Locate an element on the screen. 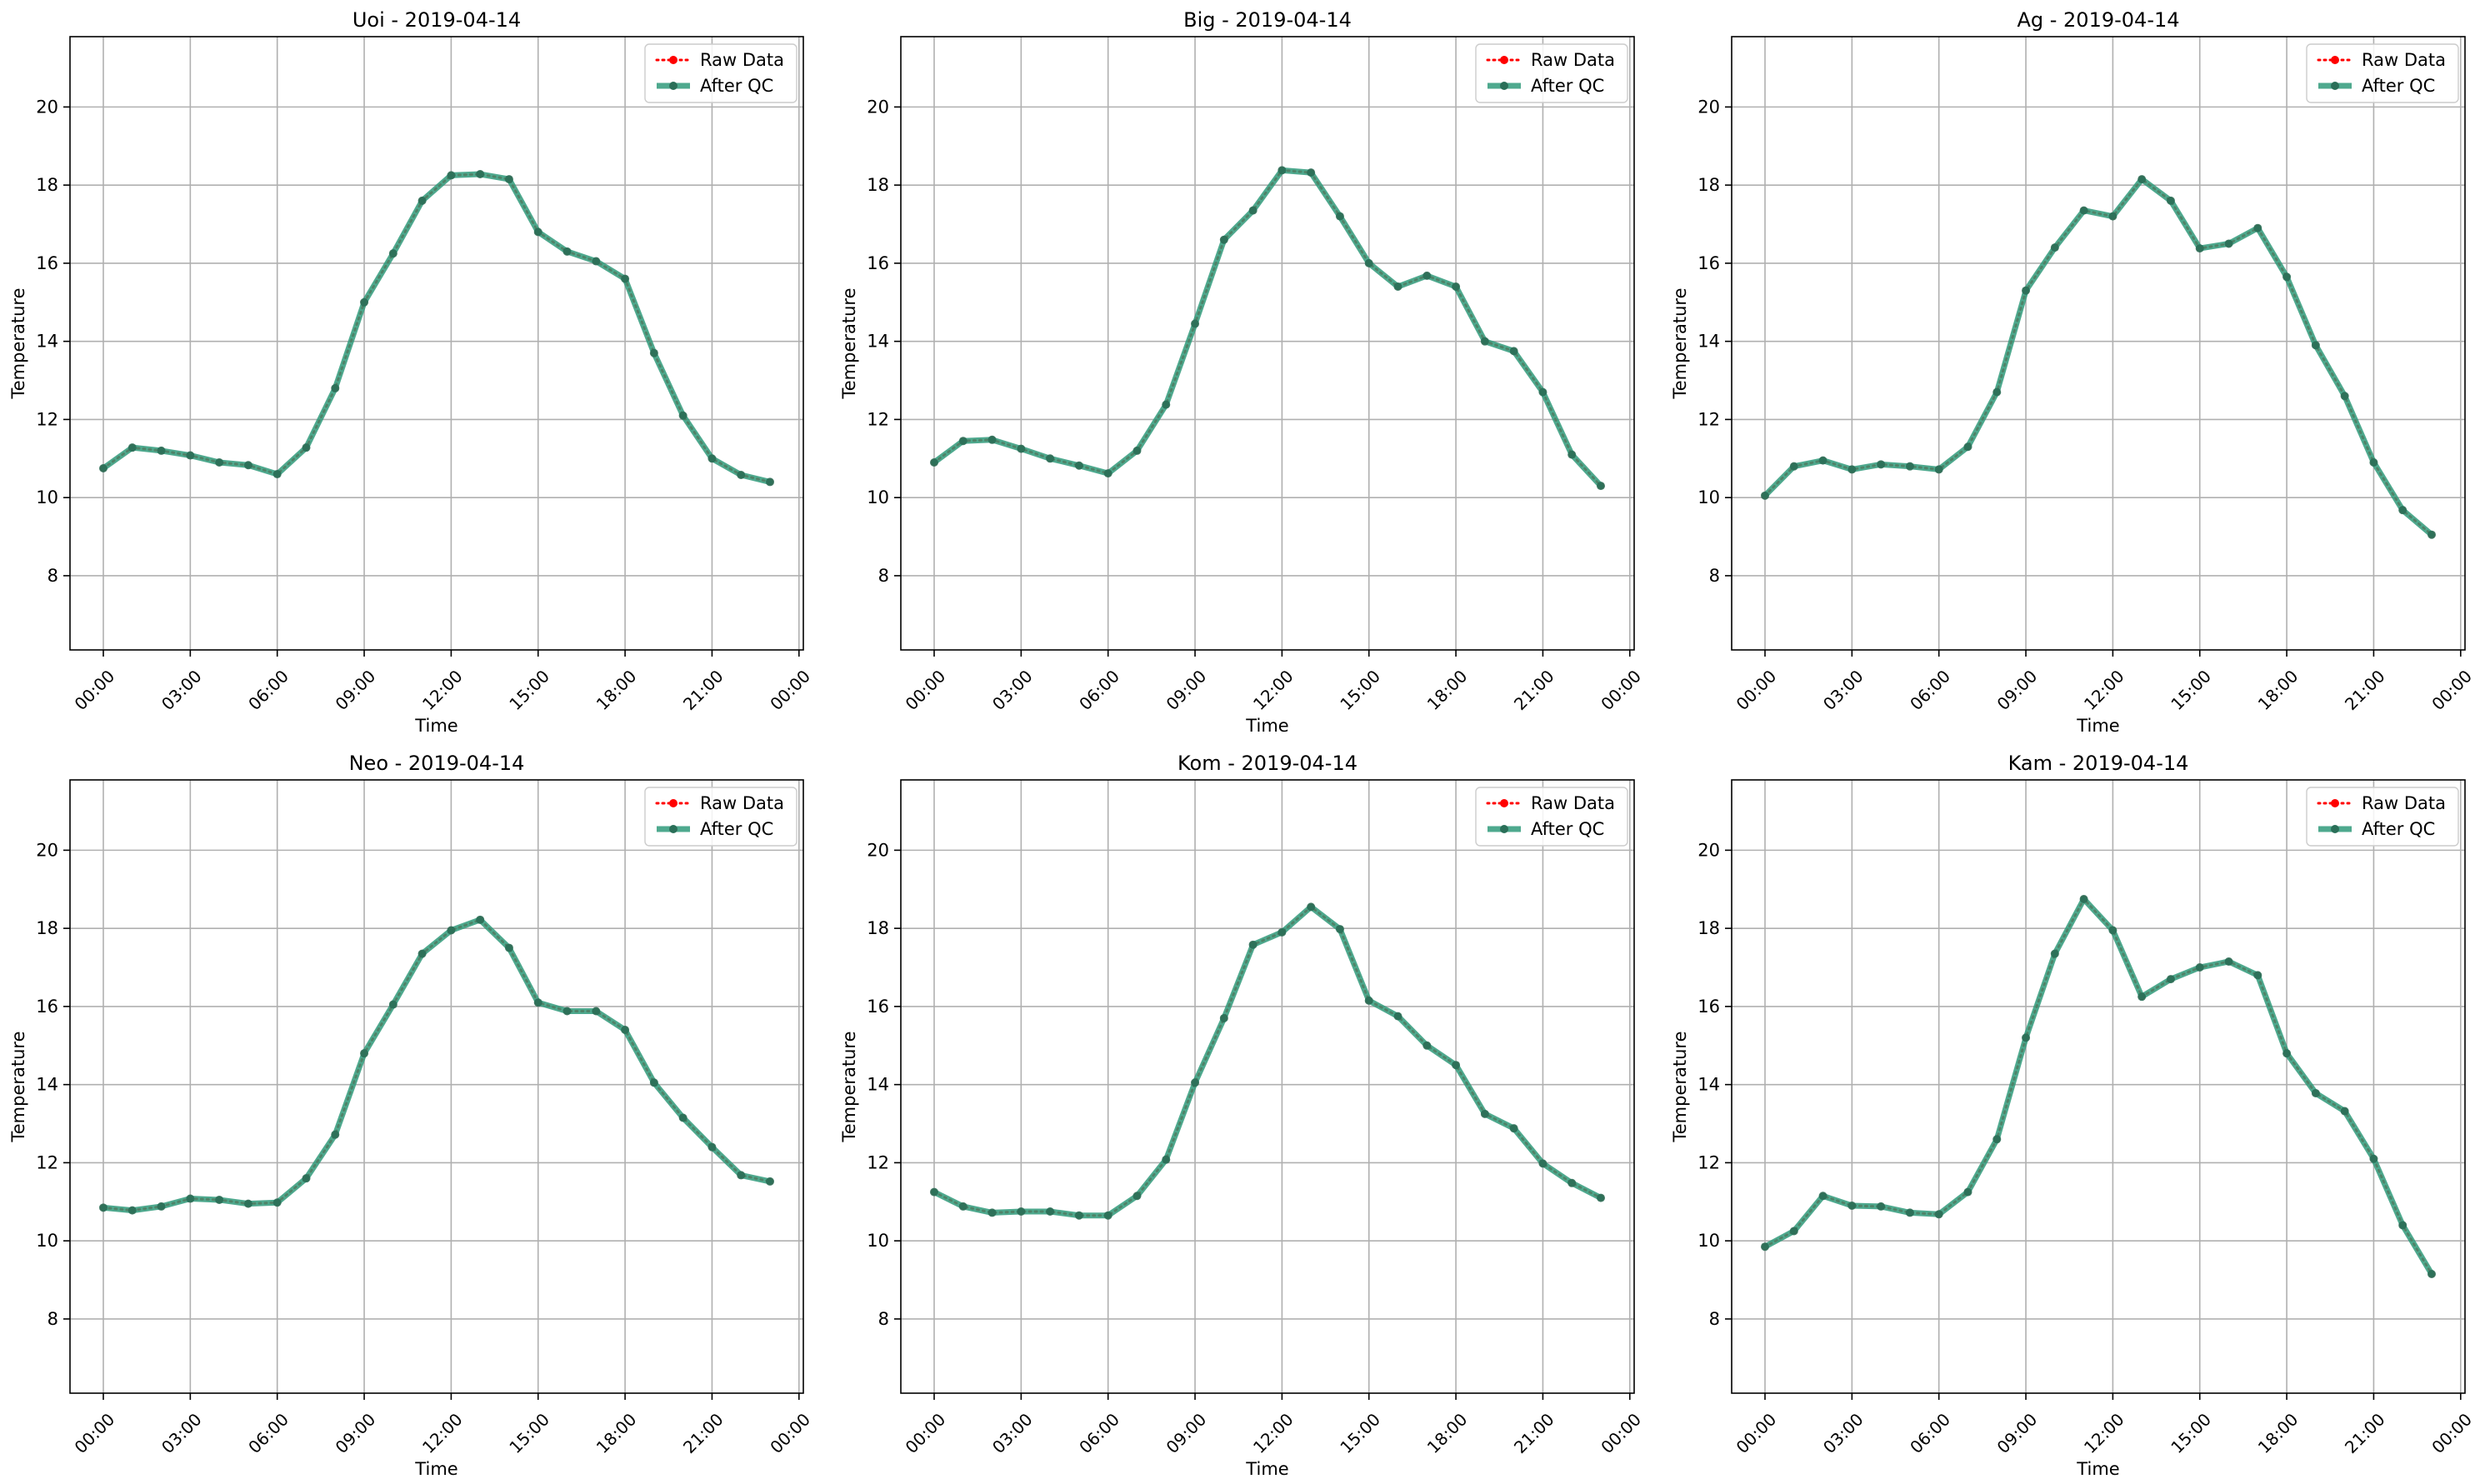 The image size is (2485, 1484). x-tick-label: 21:00 is located at coordinates (1534, 690).